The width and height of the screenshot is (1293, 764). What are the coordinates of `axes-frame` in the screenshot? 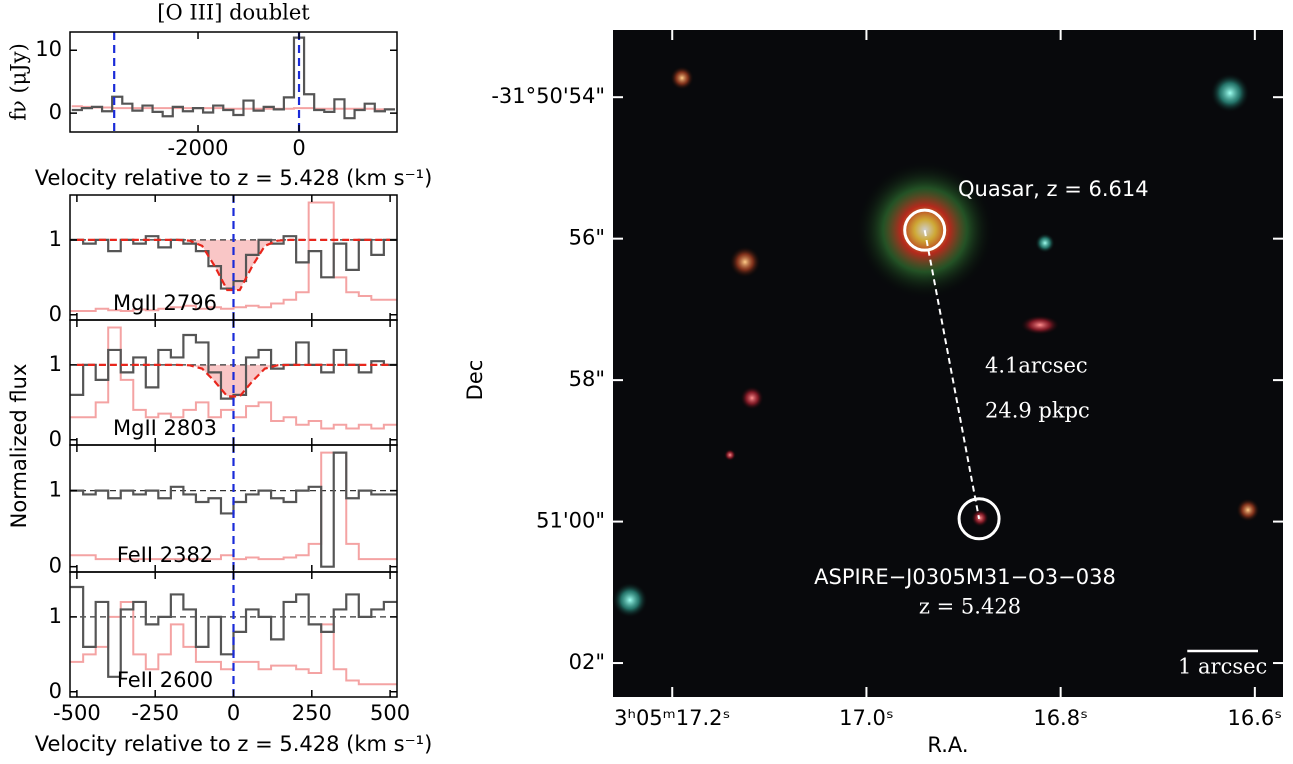 It's located at (233, 82).